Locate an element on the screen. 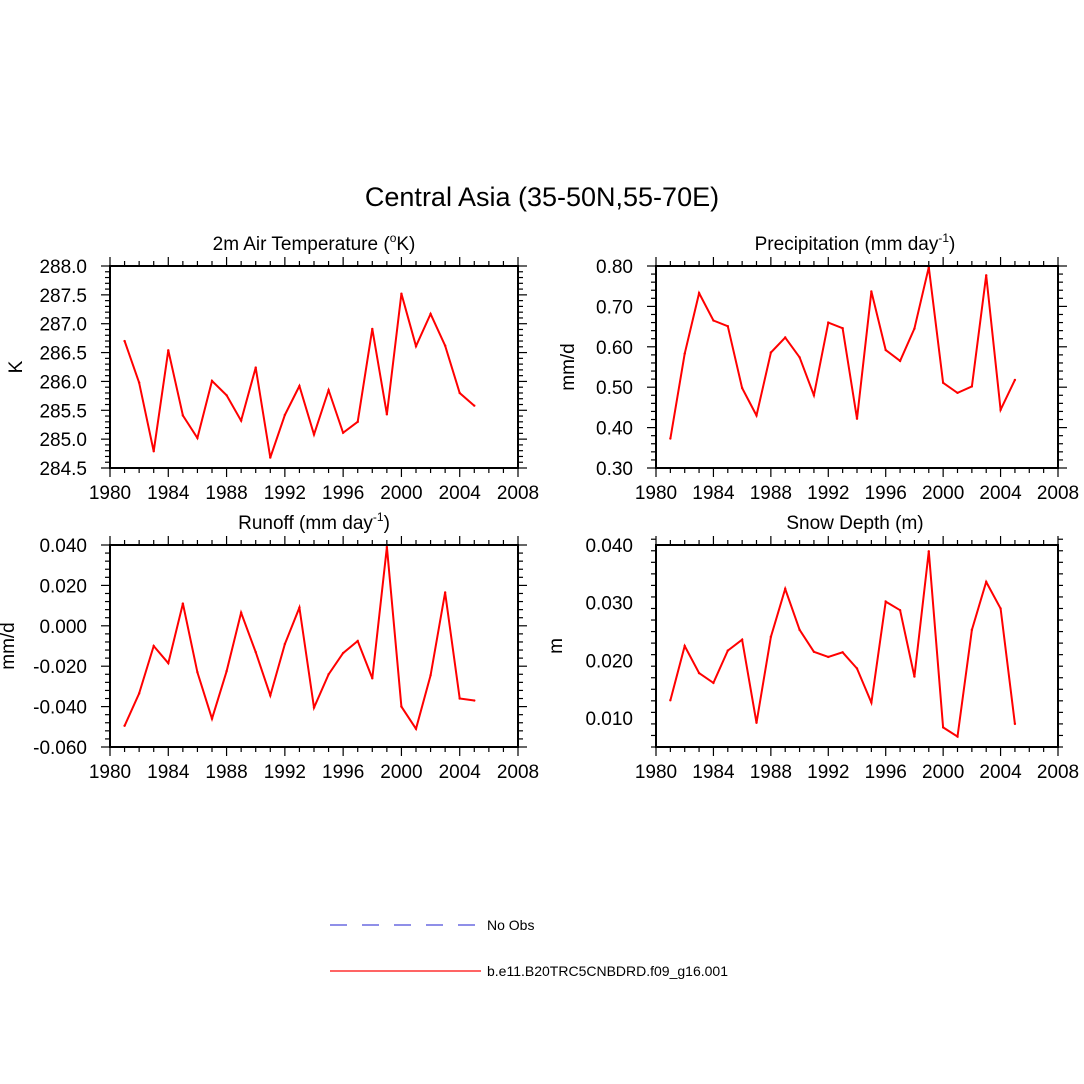 The image size is (1084, 1084). temperature-x-tick-label: 1992 is located at coordinates (285, 493).